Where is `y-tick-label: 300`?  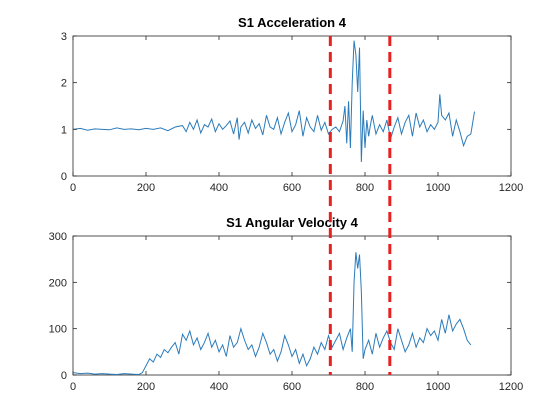
y-tick-label: 300 is located at coordinates (58, 237).